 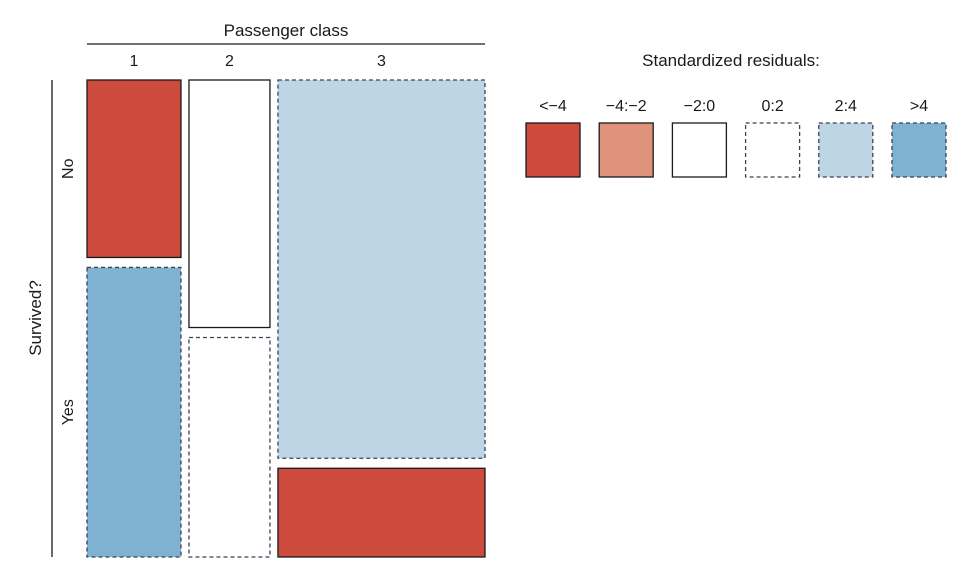 What do you see at coordinates (381, 61) in the screenshot?
I see `column-tick-label: 3` at bounding box center [381, 61].